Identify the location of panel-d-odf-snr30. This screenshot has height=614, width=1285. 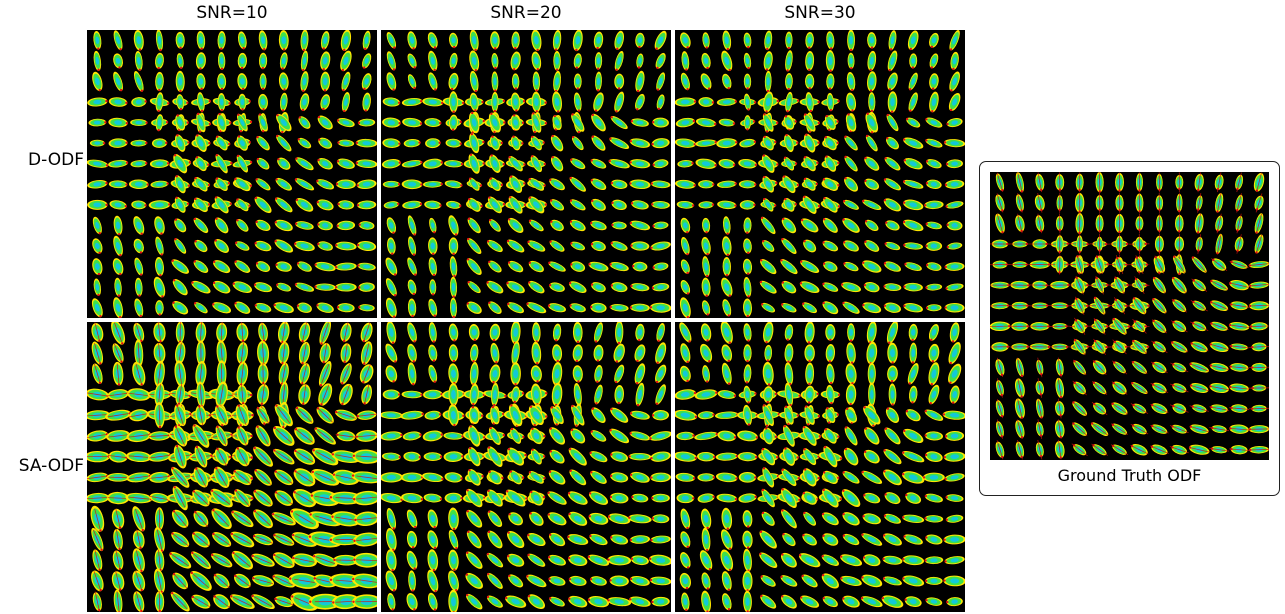
(820, 174).